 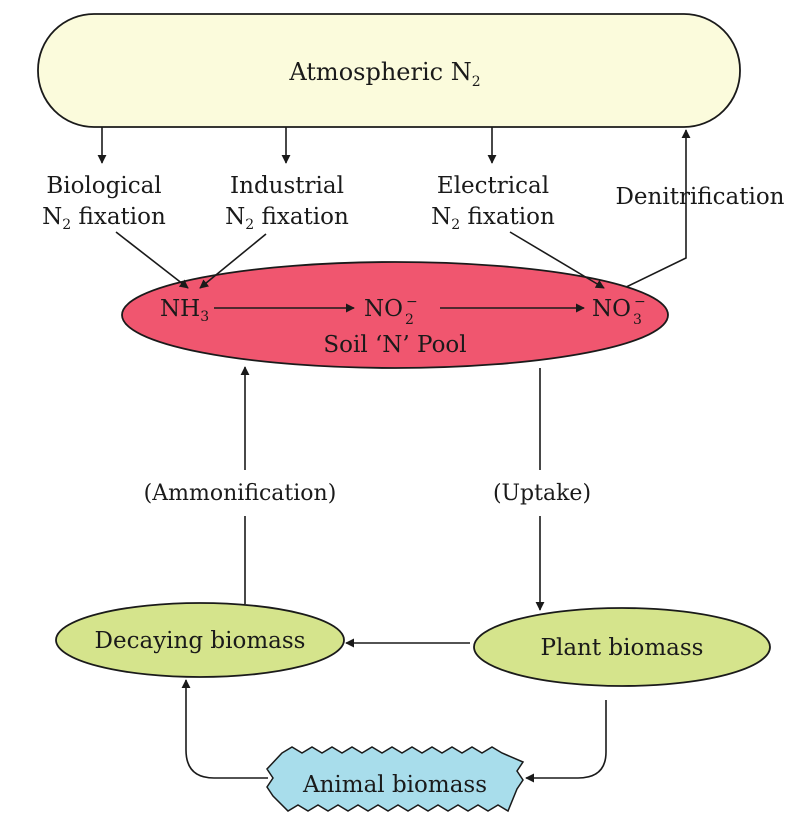 What do you see at coordinates (493, 186) in the screenshot?
I see `electrical-fixation-label-line1: Electrical` at bounding box center [493, 186].